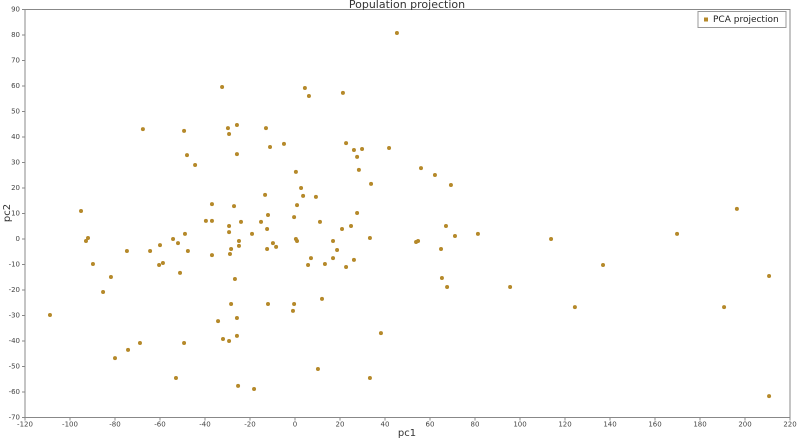  What do you see at coordinates (746, 20) in the screenshot?
I see `legend-text: PCA projection` at bounding box center [746, 20].